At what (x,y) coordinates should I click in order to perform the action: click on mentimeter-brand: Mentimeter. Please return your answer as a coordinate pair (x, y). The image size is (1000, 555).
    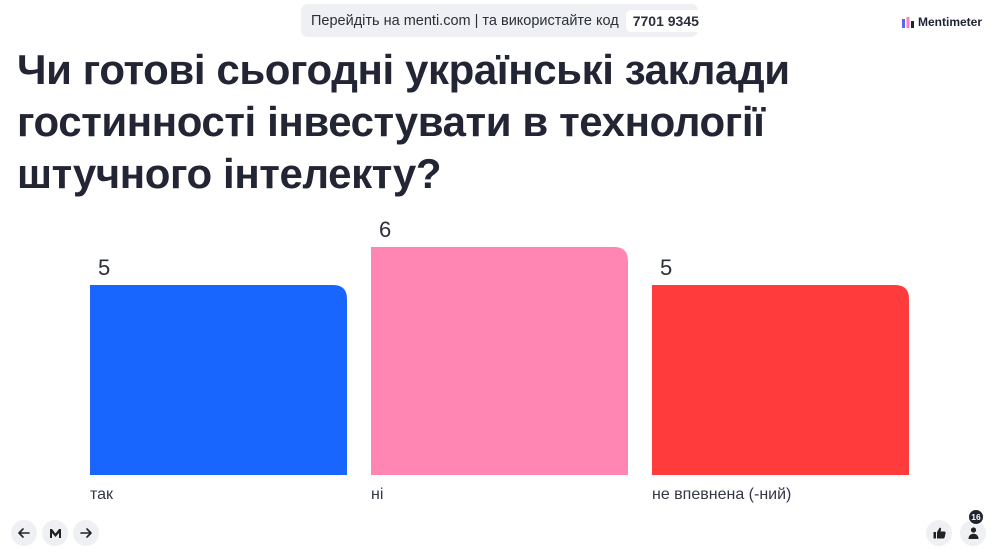
    Looking at the image, I should click on (942, 22).